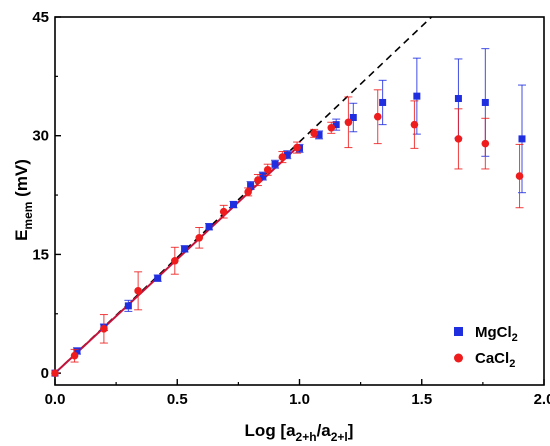  What do you see at coordinates (46, 195) in the screenshot?
I see `y-axis-ticks: 0 15 30 45` at bounding box center [46, 195].